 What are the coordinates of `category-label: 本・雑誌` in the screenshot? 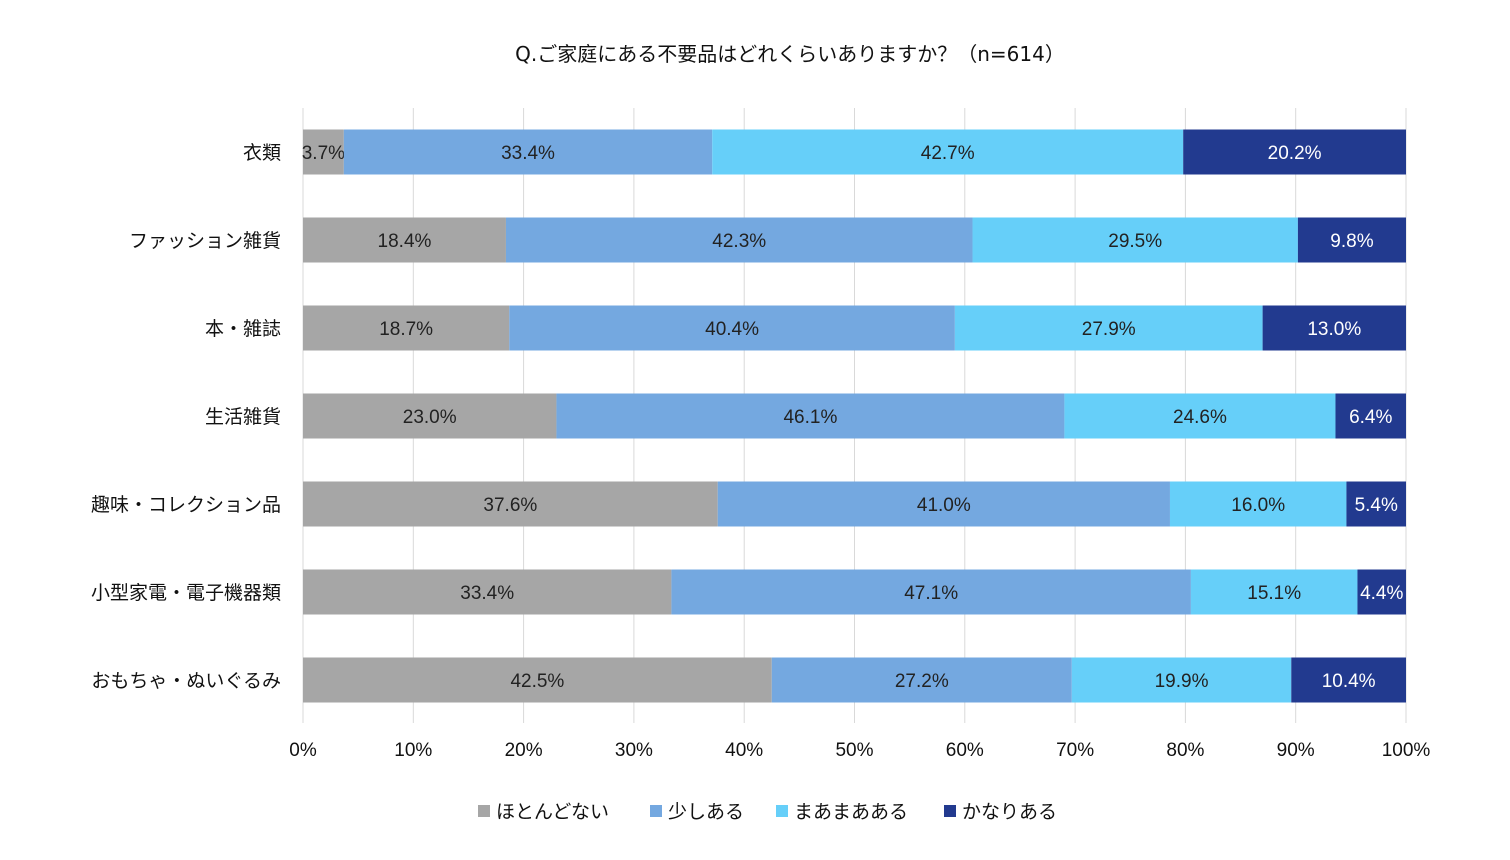 It's located at (243, 329).